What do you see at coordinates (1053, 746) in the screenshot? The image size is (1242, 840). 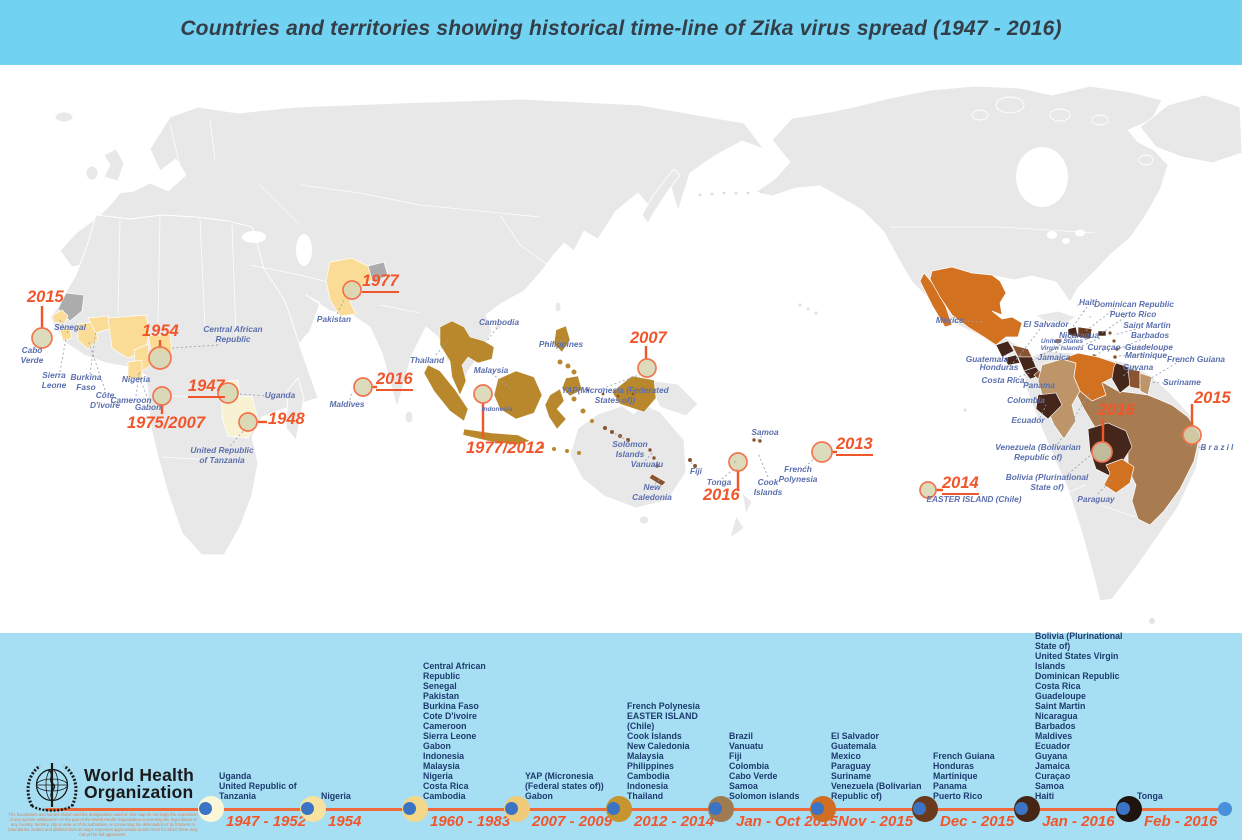 I see `timeline-country: Ecuador` at bounding box center [1053, 746].